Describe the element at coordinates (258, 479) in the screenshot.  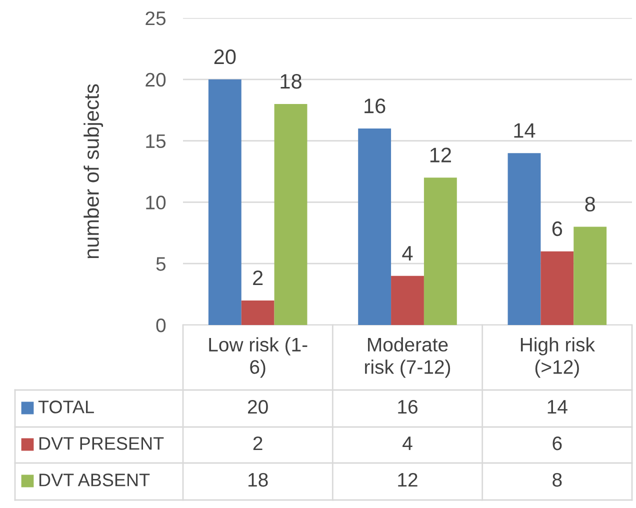
I see `data-label: 18` at that location.